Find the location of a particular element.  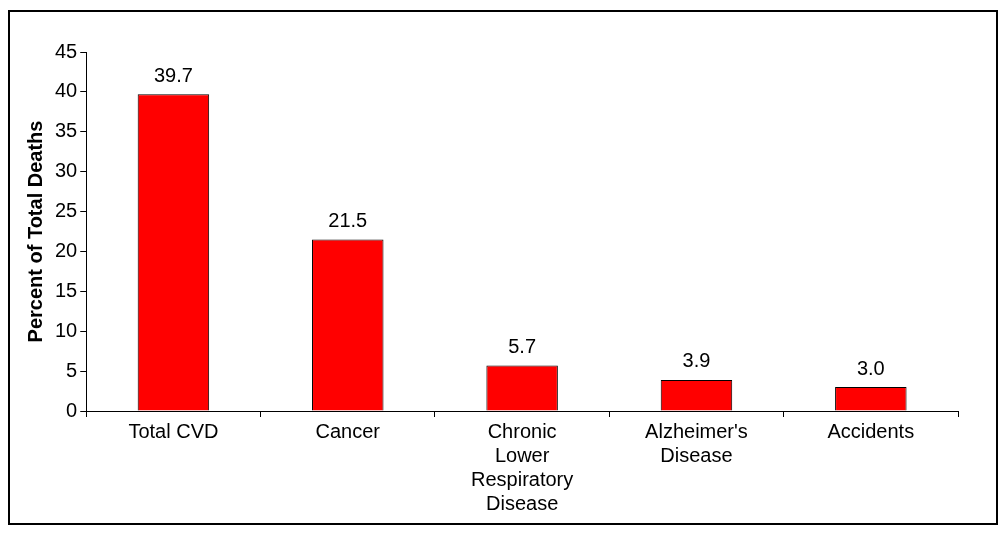

y-tick-label: 15 is located at coordinates (66, 289).